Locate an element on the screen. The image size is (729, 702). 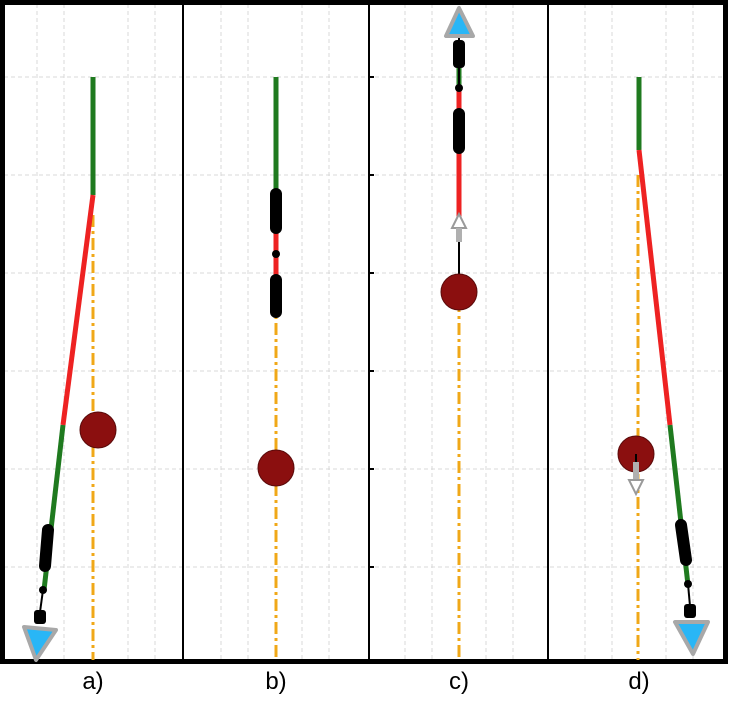
panel-b is located at coordinates (276, 368).